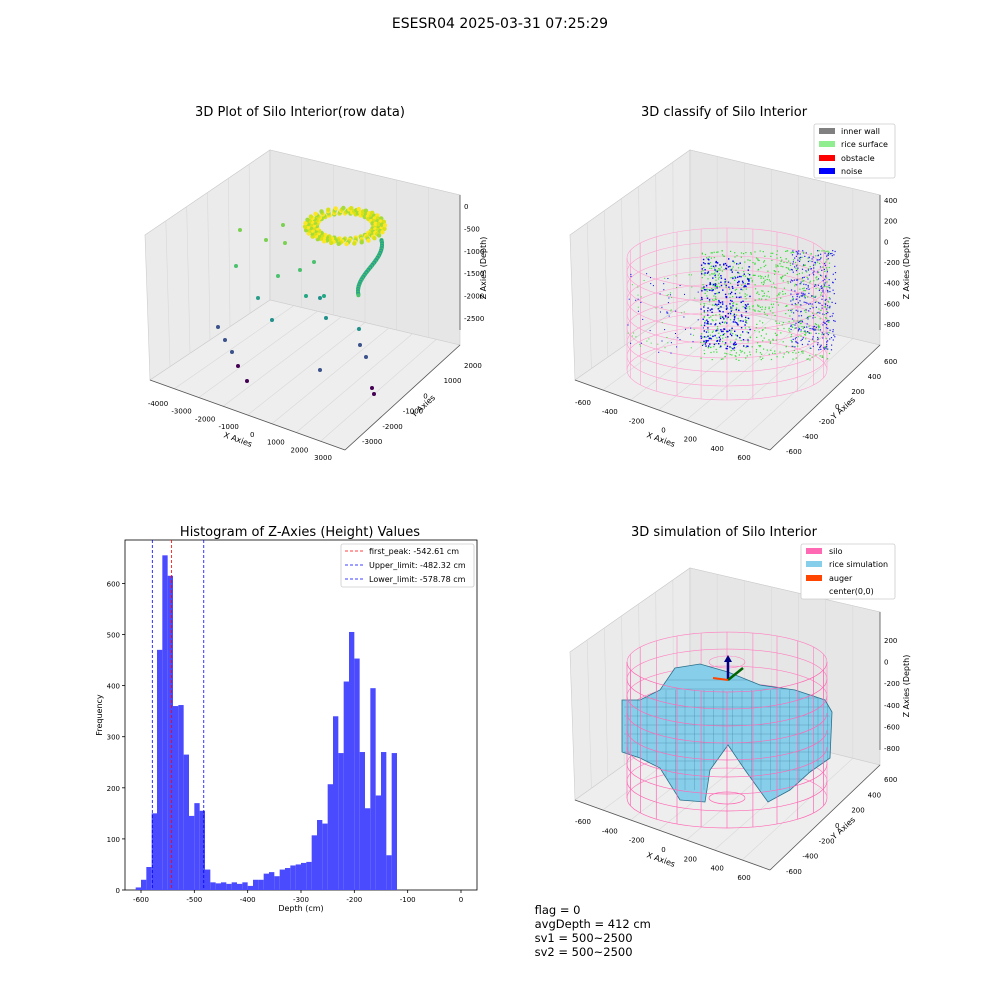 This screenshot has height=1000, width=1000. What do you see at coordinates (827, 158) in the screenshot?
I see `legend-swatch-obstacle` at bounding box center [827, 158].